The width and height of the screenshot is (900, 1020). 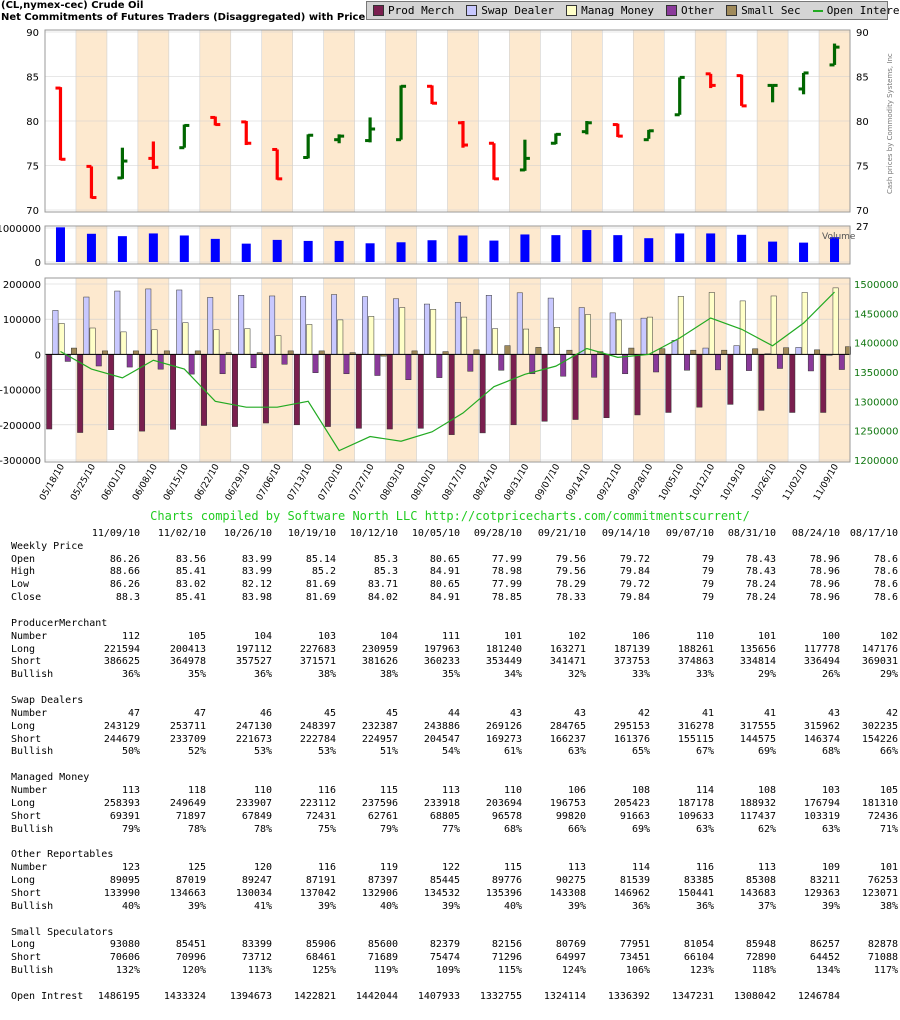 What do you see at coordinates (127, 971) in the screenshot?
I see `table-cell: 132%` at bounding box center [127, 971].